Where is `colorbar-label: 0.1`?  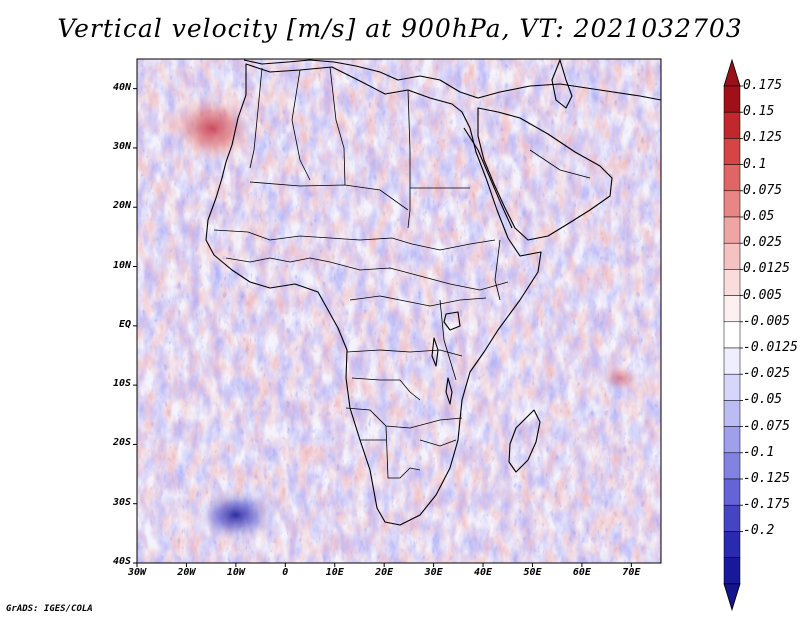
colorbar-label: 0.1 is located at coordinates (755, 164).